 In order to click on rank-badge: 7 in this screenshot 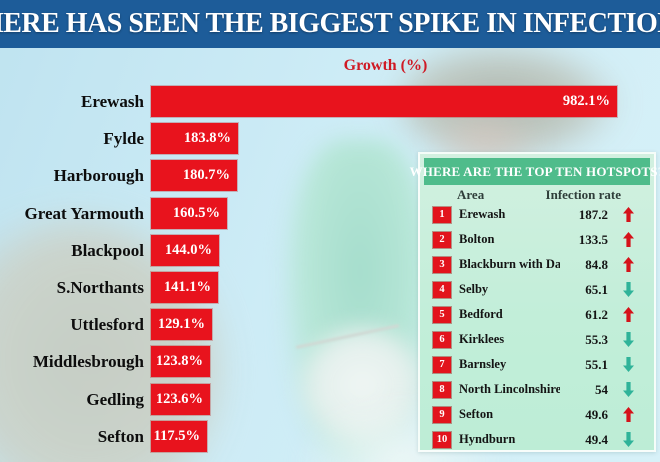, I will do `click(442, 364)`.